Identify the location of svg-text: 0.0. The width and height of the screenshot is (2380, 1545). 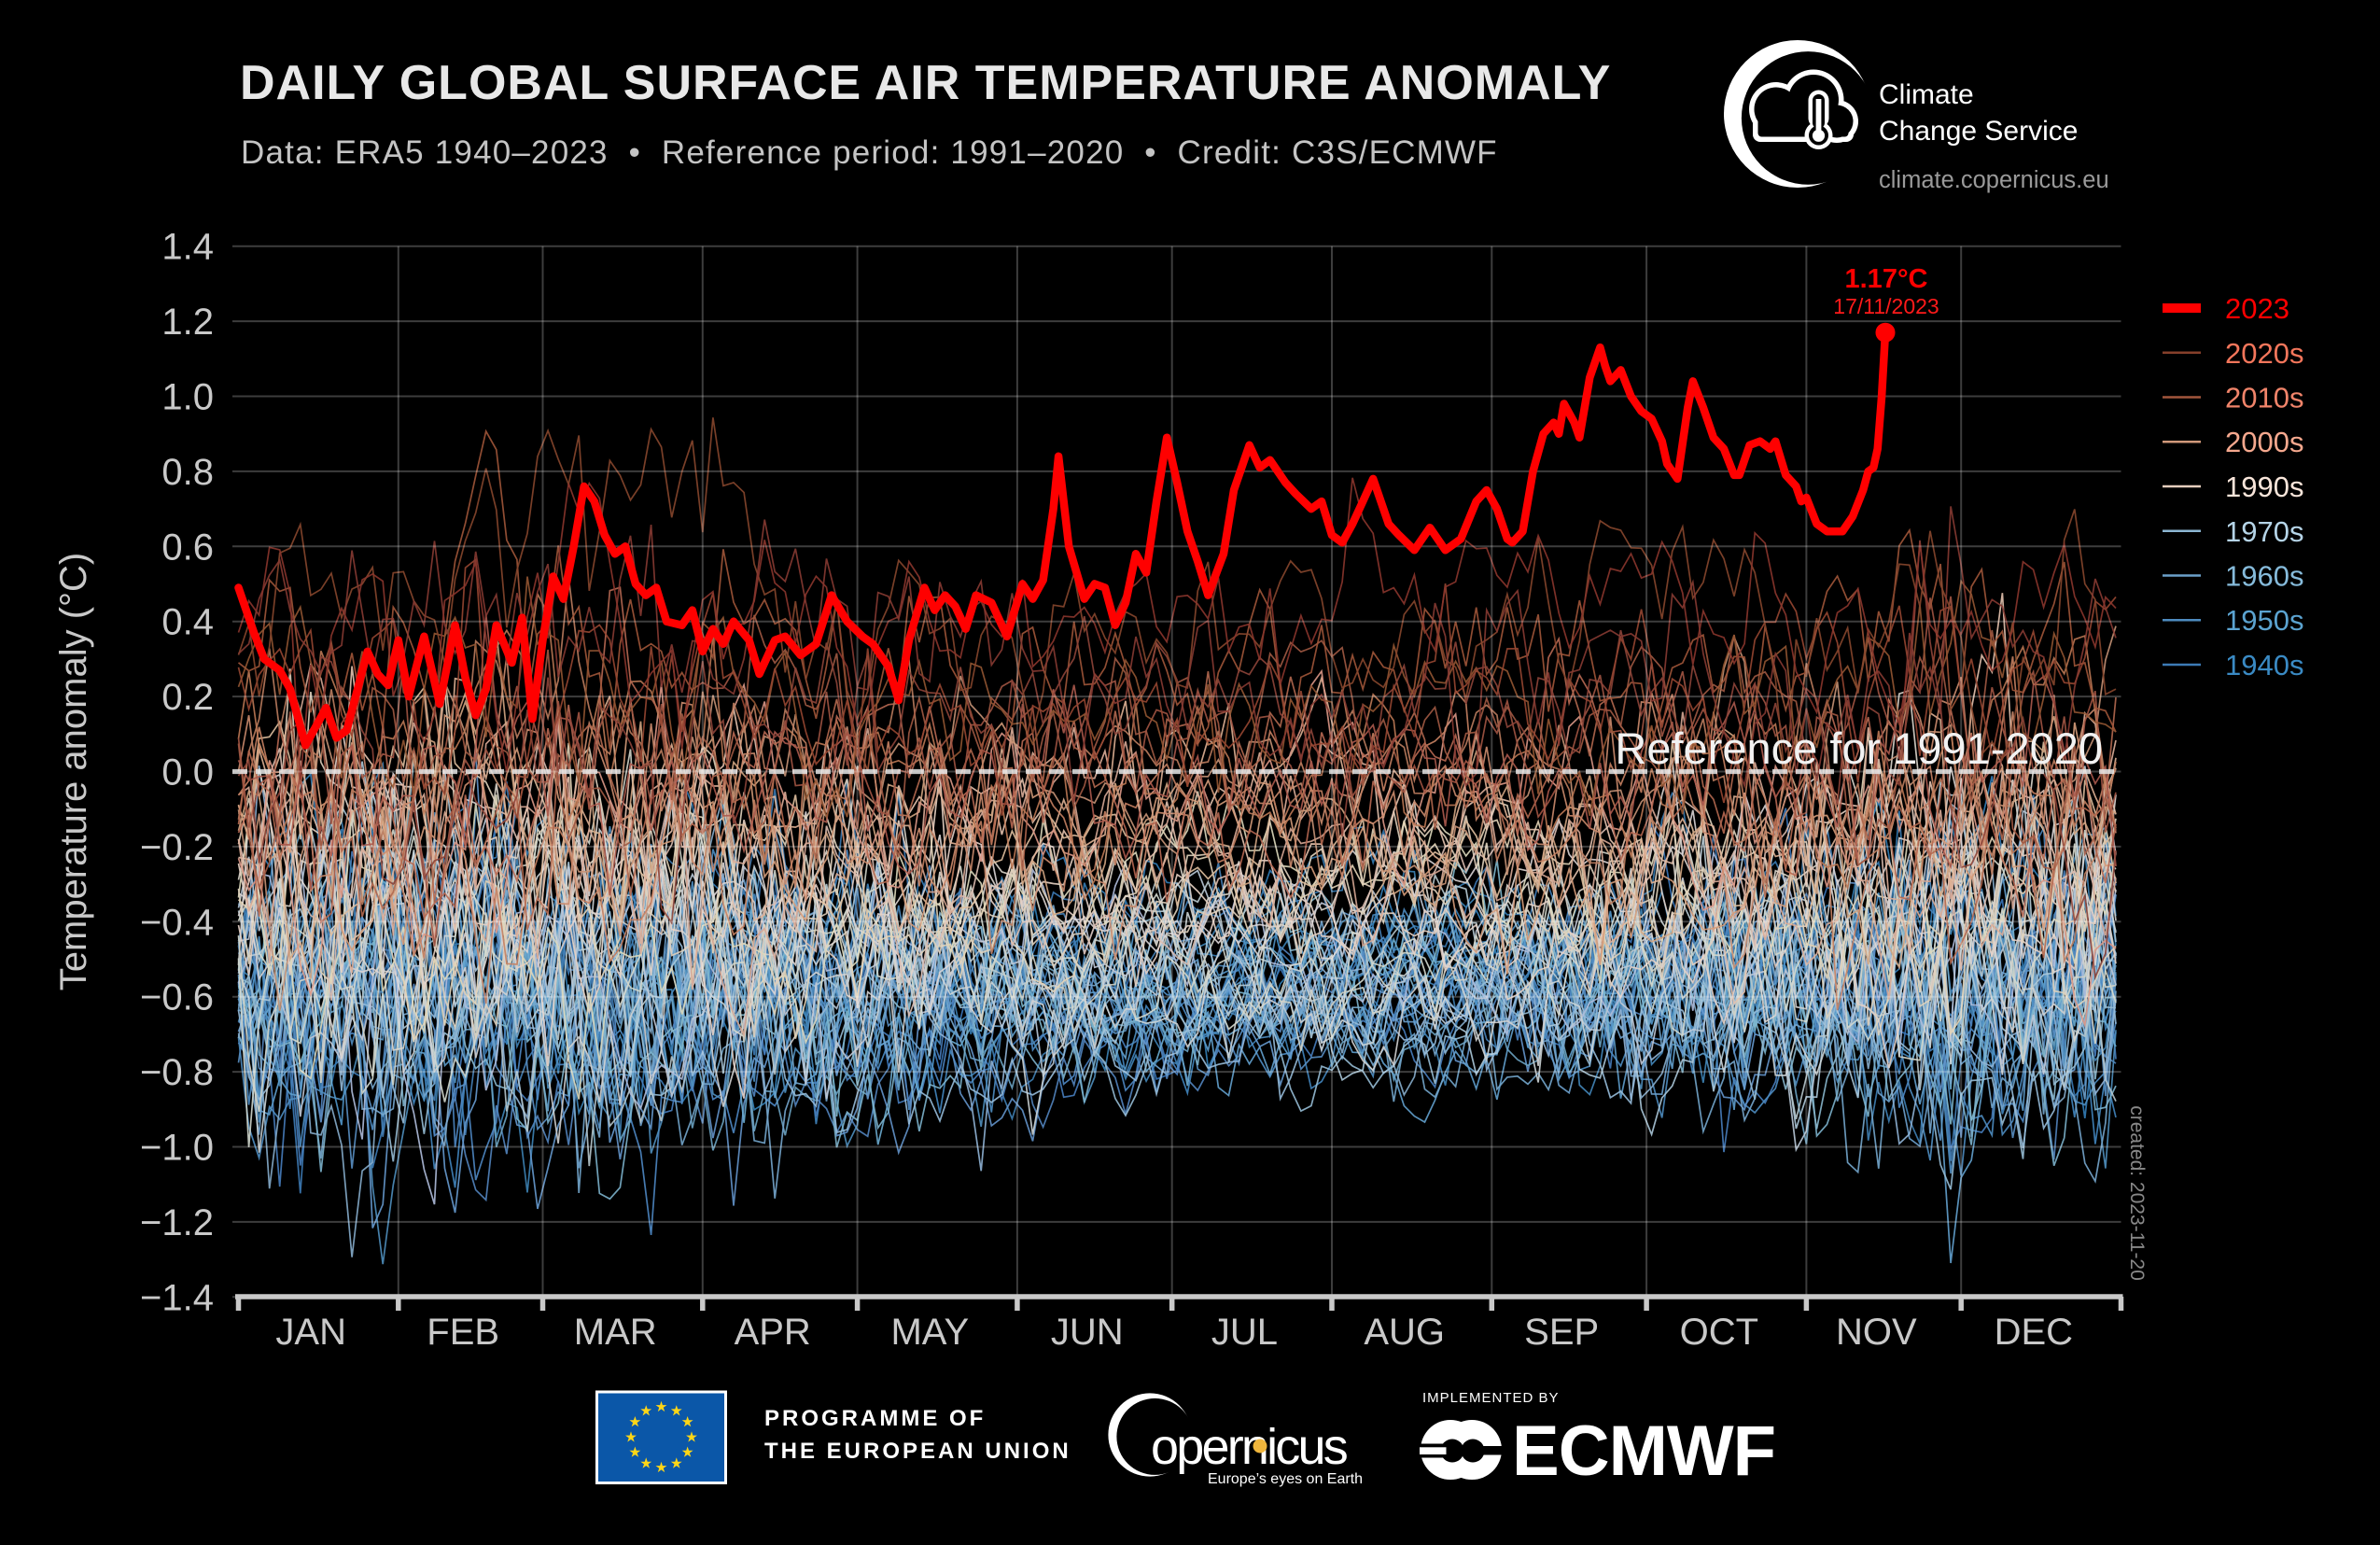
(187, 773).